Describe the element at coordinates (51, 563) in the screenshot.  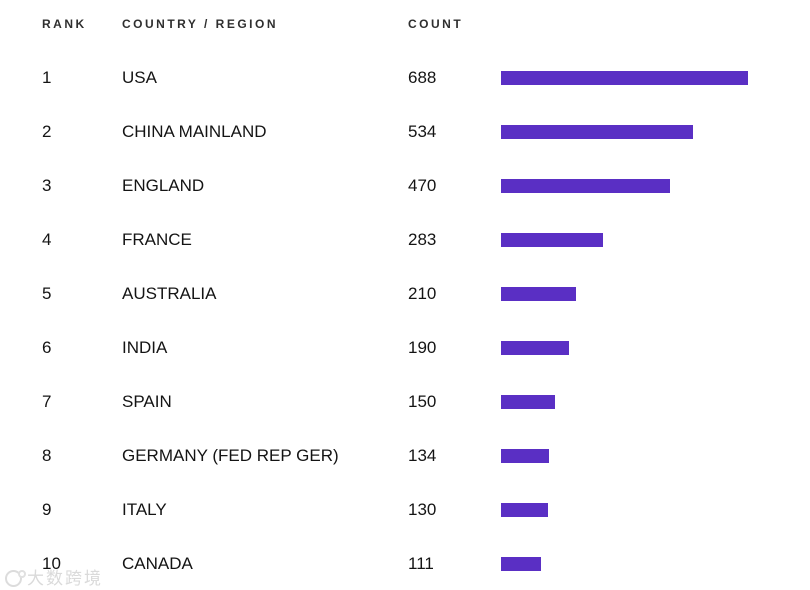
I see `rank-value: 10` at that location.